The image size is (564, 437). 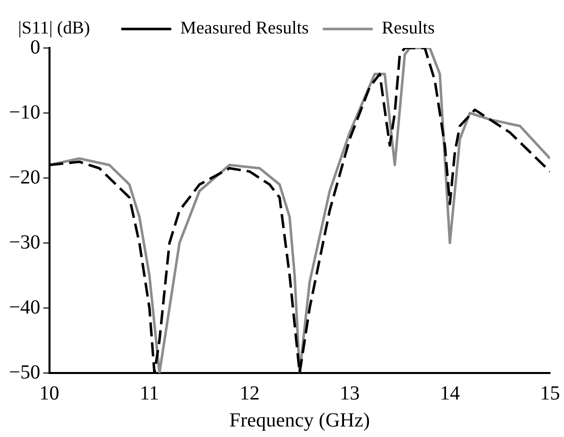 What do you see at coordinates (350, 393) in the screenshot?
I see `x-tick-label: 13` at bounding box center [350, 393].